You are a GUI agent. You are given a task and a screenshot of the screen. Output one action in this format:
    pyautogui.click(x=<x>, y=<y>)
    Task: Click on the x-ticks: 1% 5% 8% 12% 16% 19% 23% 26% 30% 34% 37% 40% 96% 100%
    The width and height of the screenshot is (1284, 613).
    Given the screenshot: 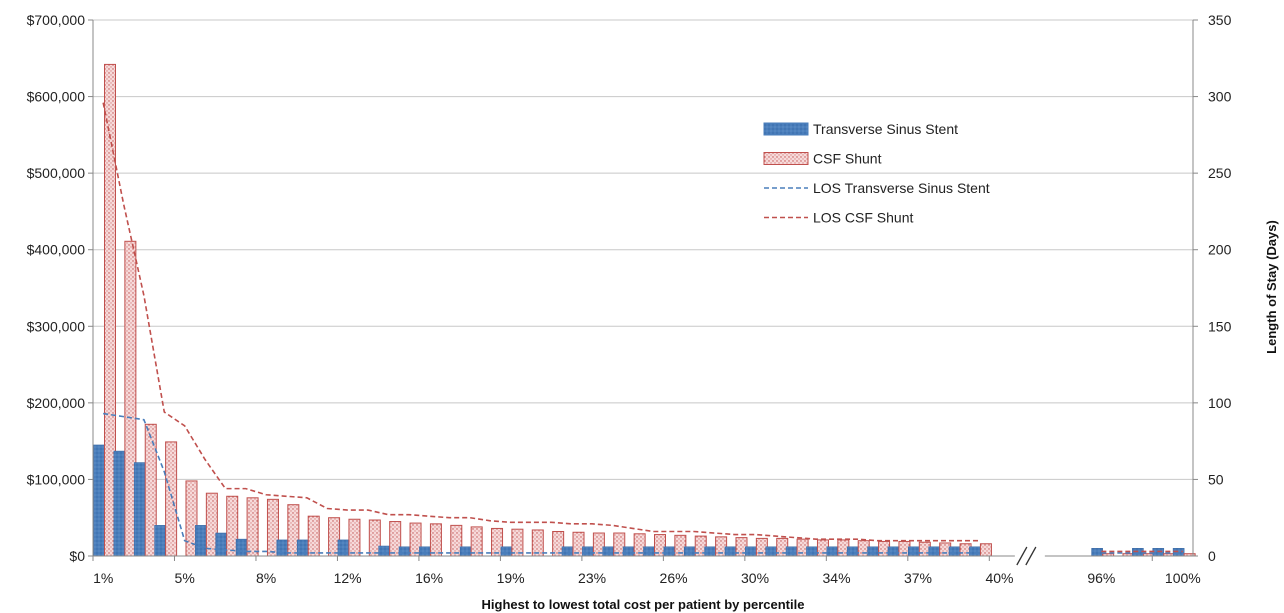 What is the action you would take?
    pyautogui.click(x=647, y=578)
    